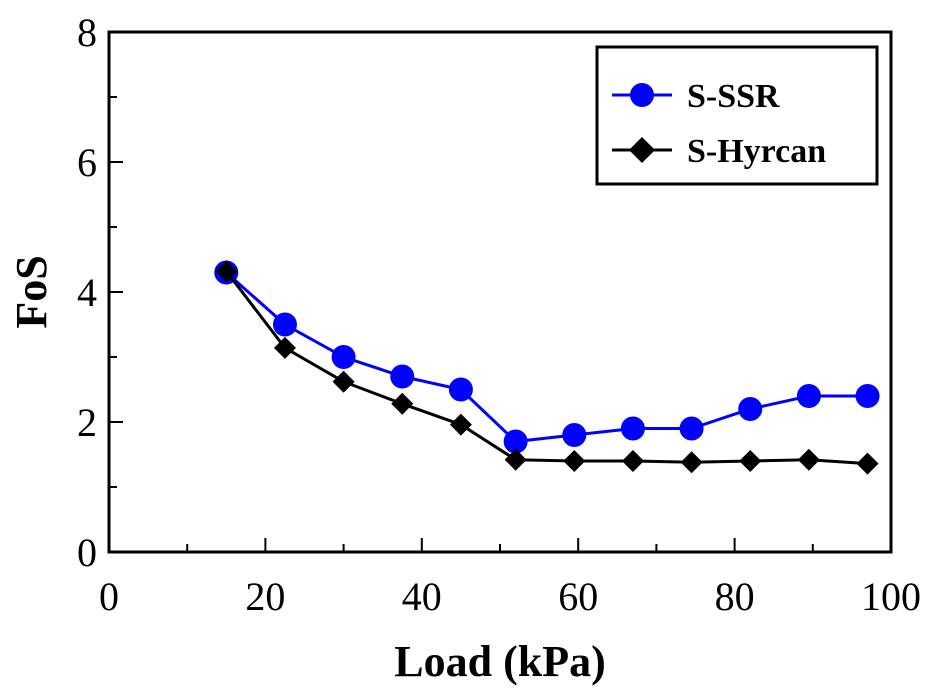 This screenshot has height=688, width=933. What do you see at coordinates (756, 151) in the screenshot?
I see `legend-label-s-hyrcan: S-Hyrcan` at bounding box center [756, 151].